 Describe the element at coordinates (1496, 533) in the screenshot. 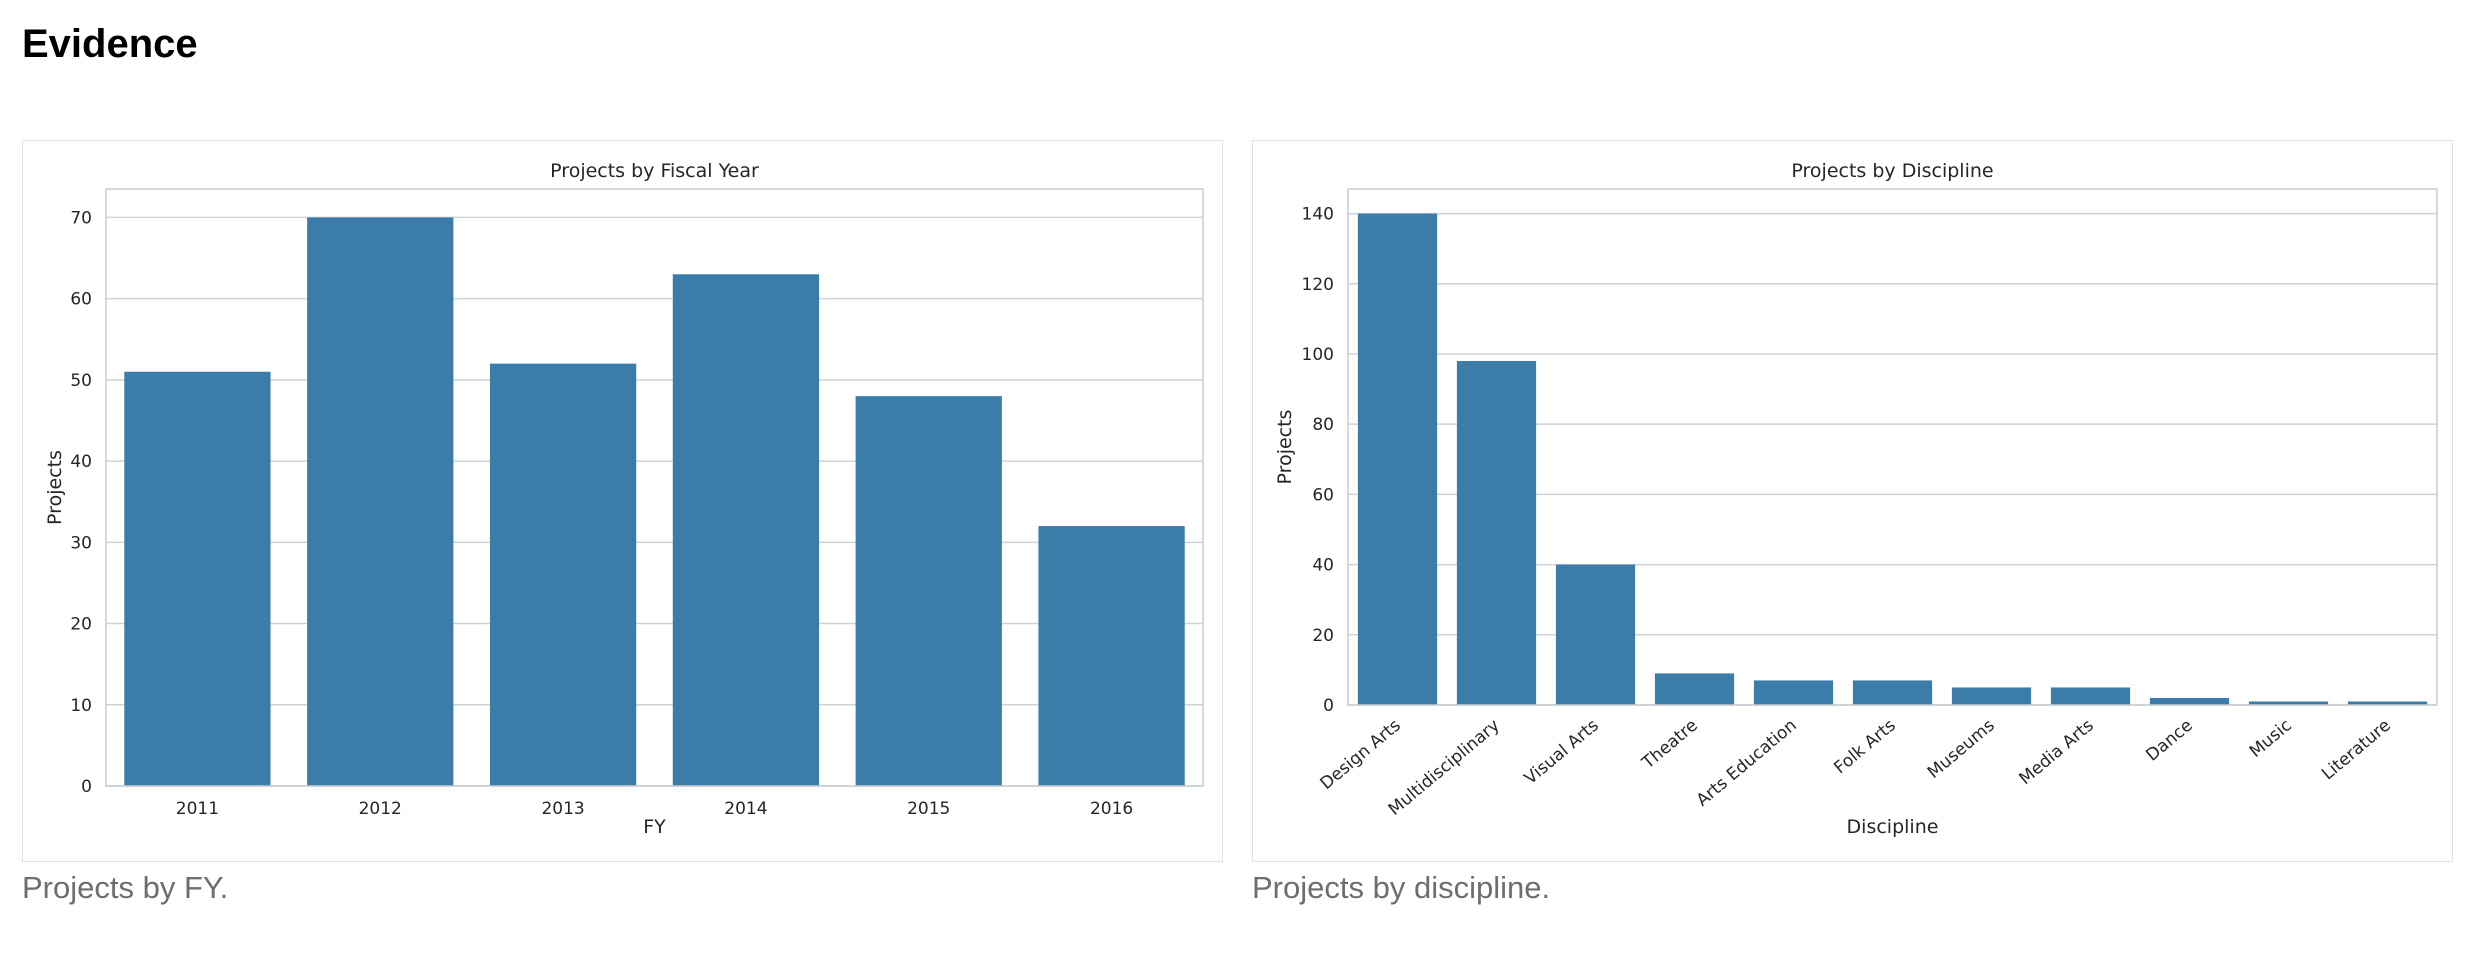

I see `bar-multidisciplinary` at that location.